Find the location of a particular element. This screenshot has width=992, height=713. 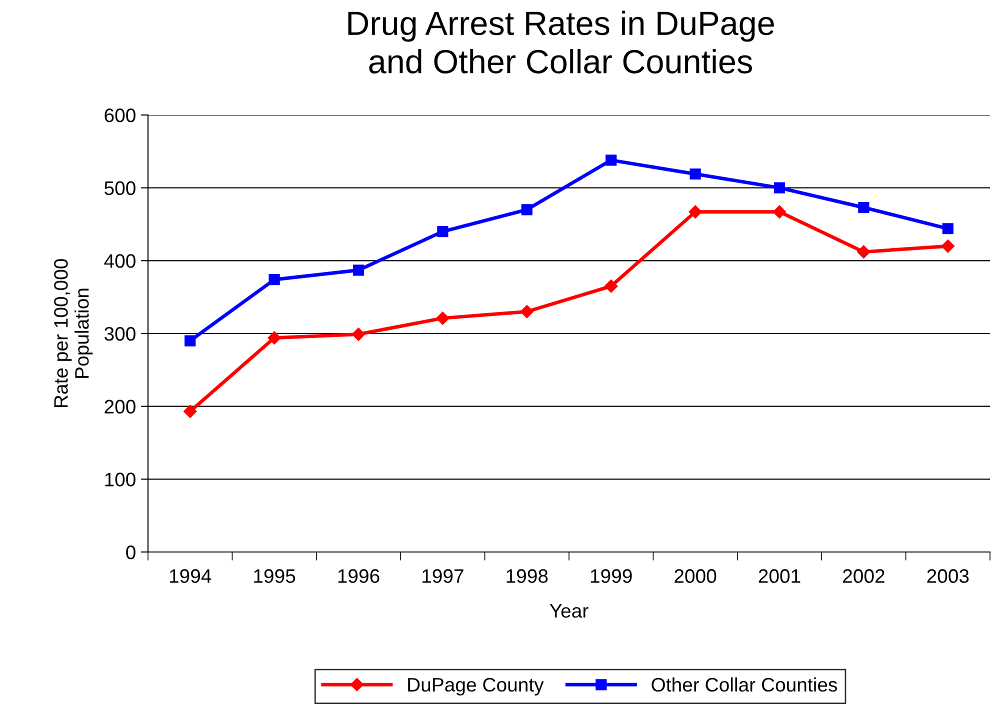

chart-title: Drug Arrest Rates in DuPage and Other Collar Counties is located at coordinates (561, 42).